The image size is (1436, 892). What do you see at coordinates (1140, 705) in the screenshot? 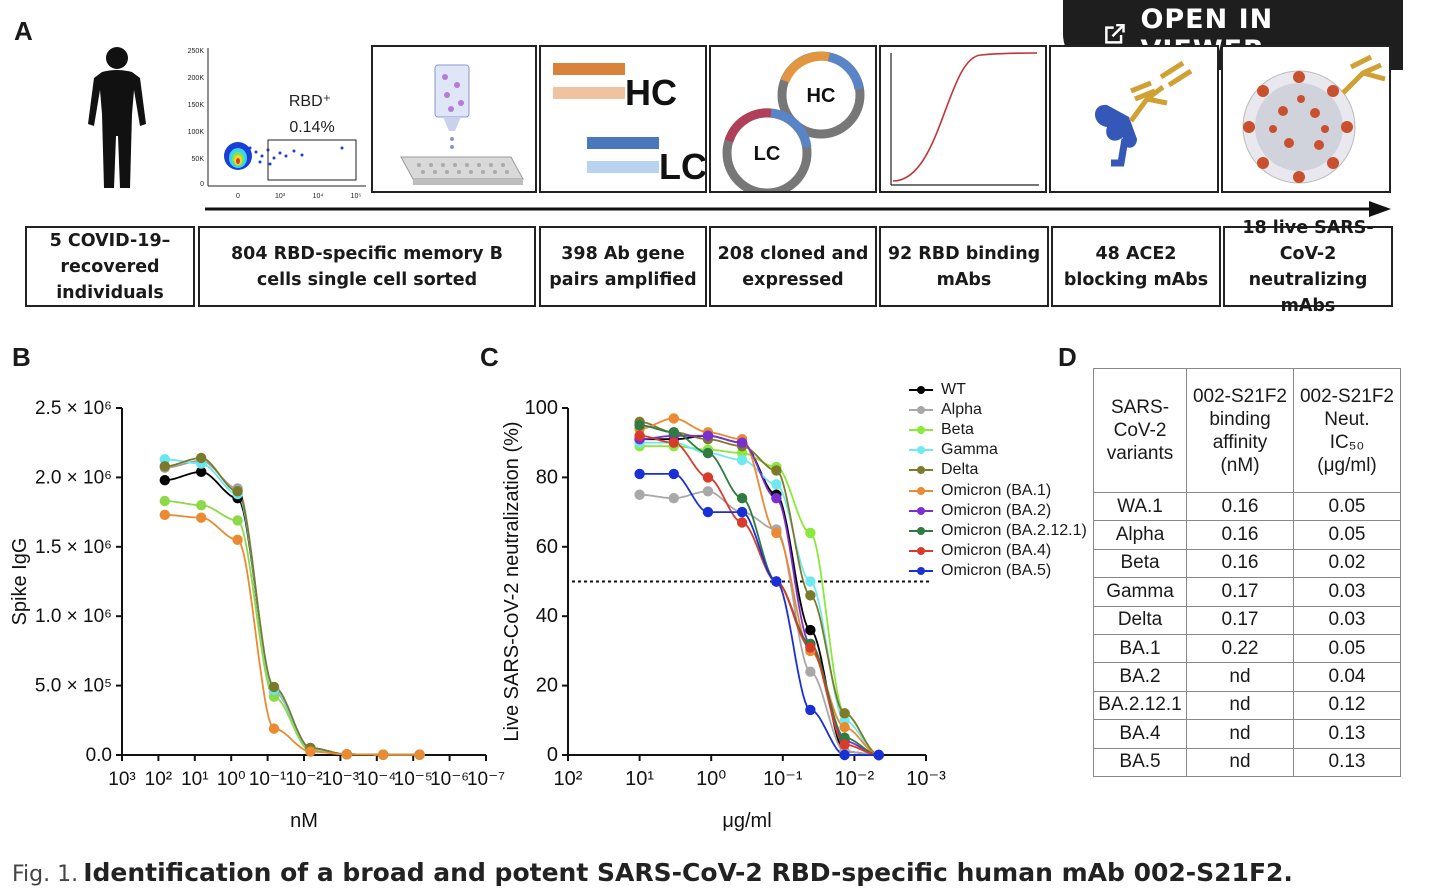
I see `table-cell: BA.2.12.1` at bounding box center [1140, 705].